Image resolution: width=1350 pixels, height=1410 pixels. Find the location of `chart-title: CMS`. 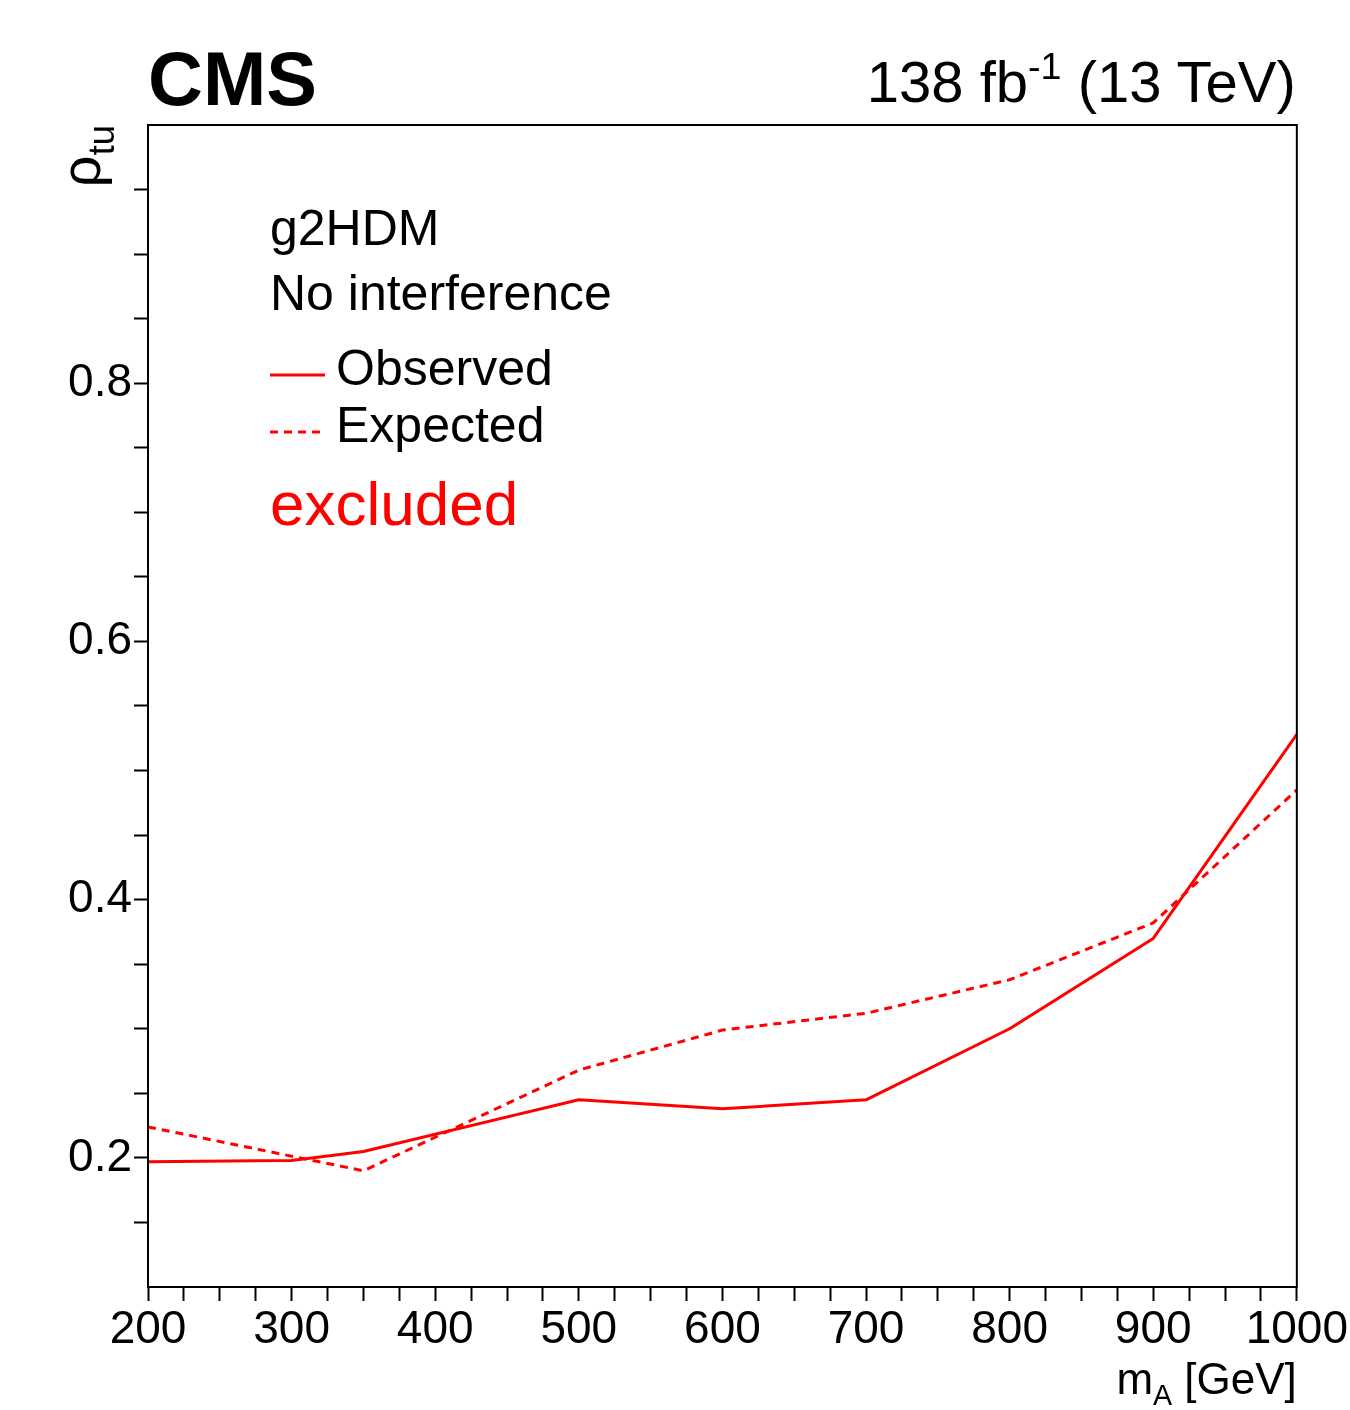

chart-title: CMS is located at coordinates (232, 78).